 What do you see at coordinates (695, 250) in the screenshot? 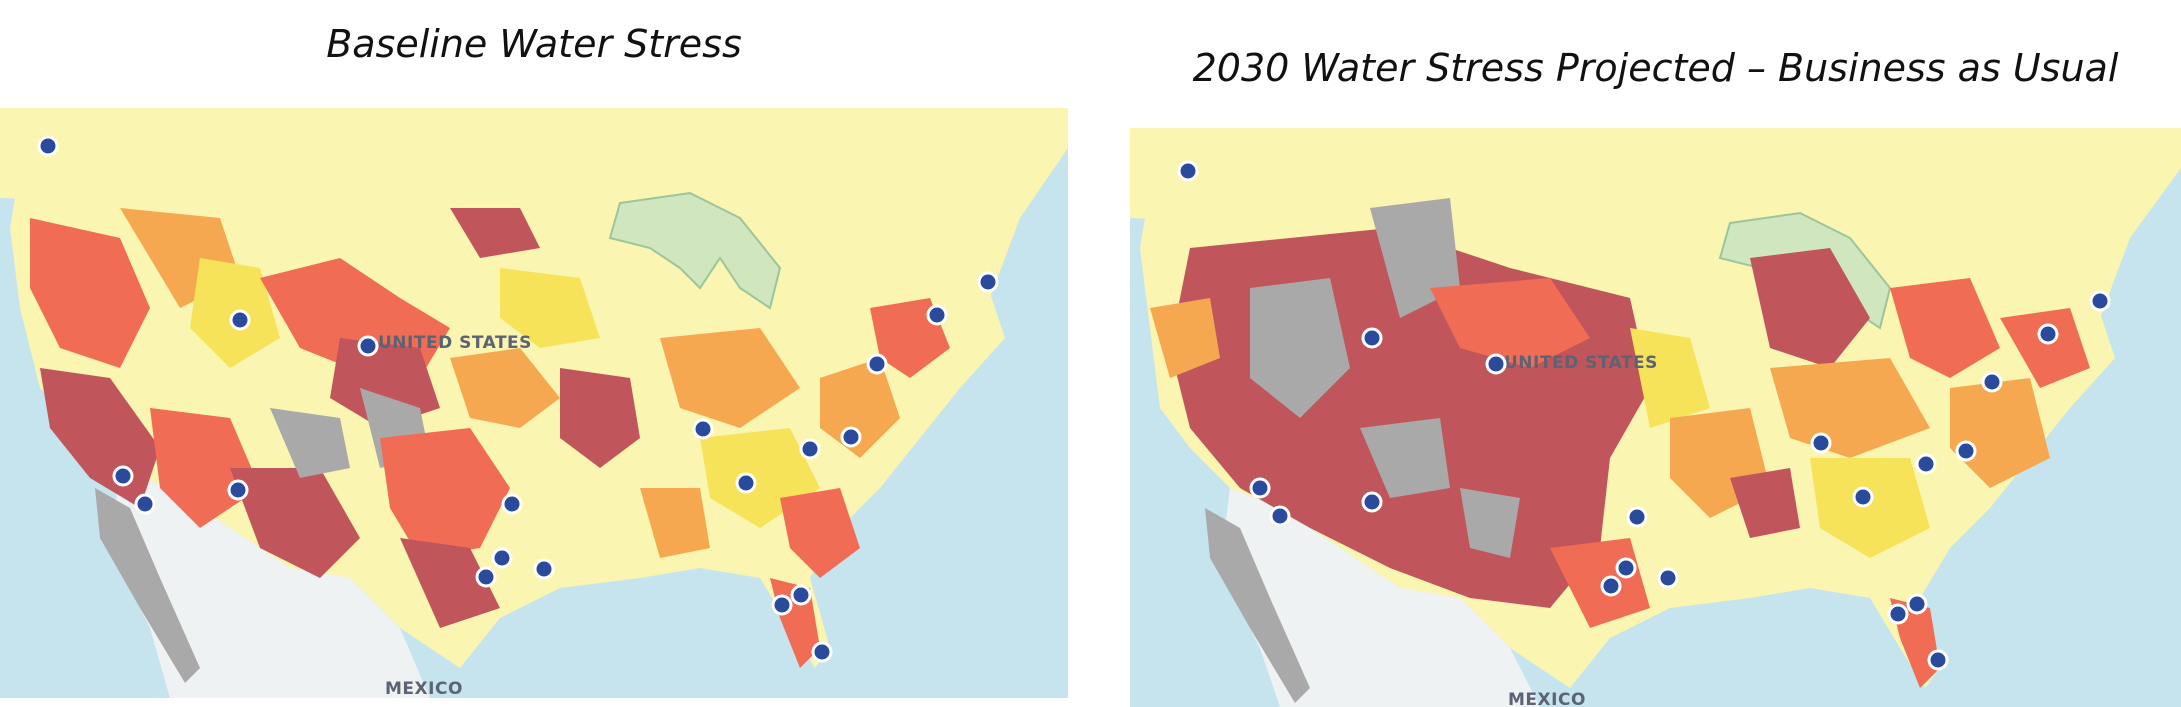
I see `great-lakes` at bounding box center [695, 250].